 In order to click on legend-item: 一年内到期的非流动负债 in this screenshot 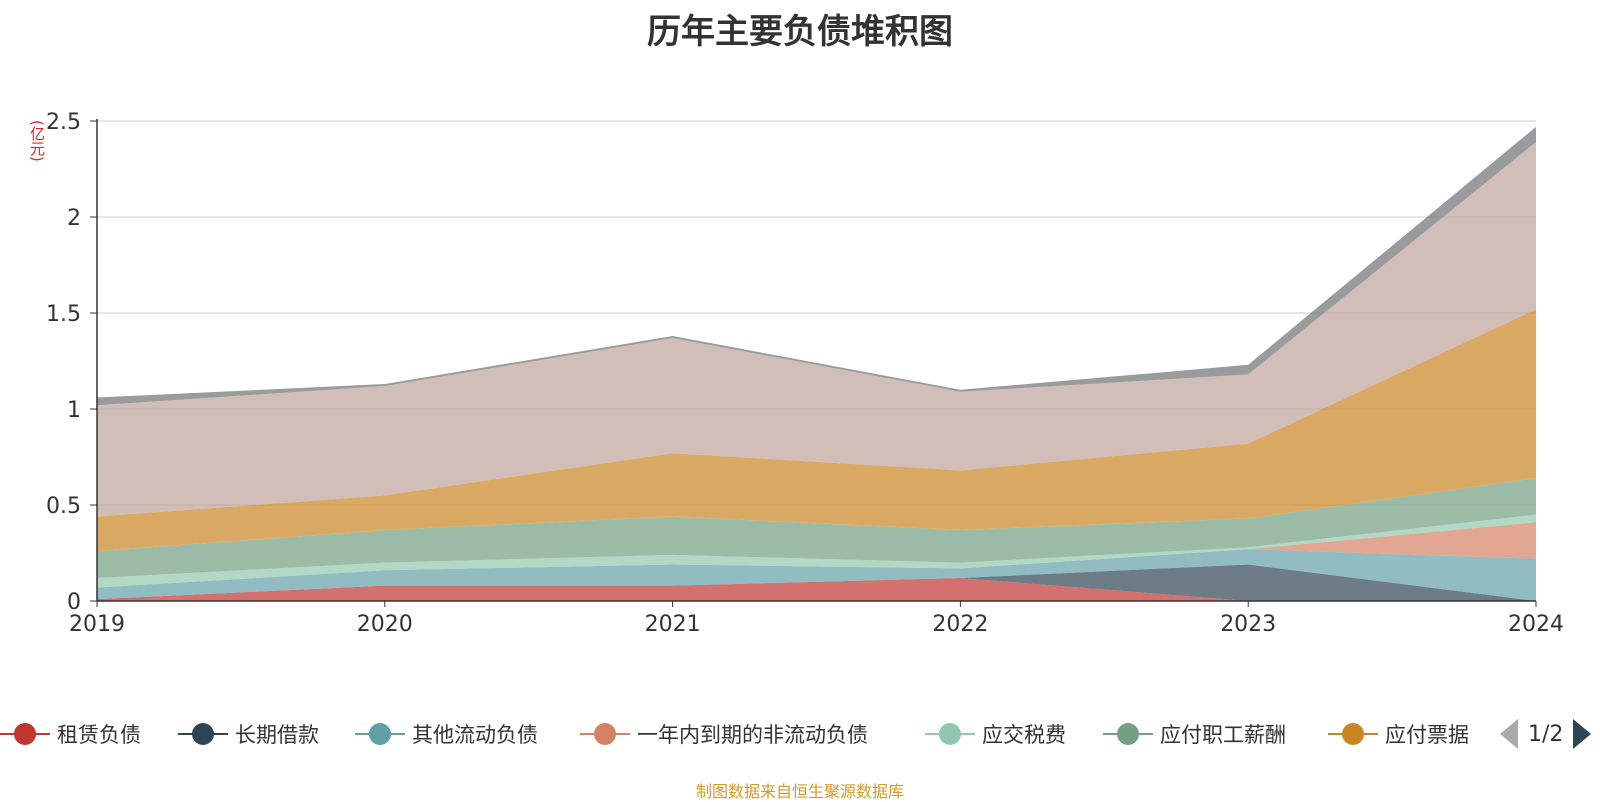, I will do `click(724, 734)`.